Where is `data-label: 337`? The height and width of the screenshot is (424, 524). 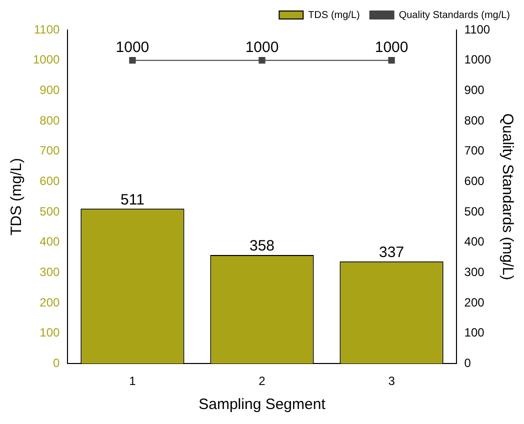
data-label: 337 is located at coordinates (391, 253).